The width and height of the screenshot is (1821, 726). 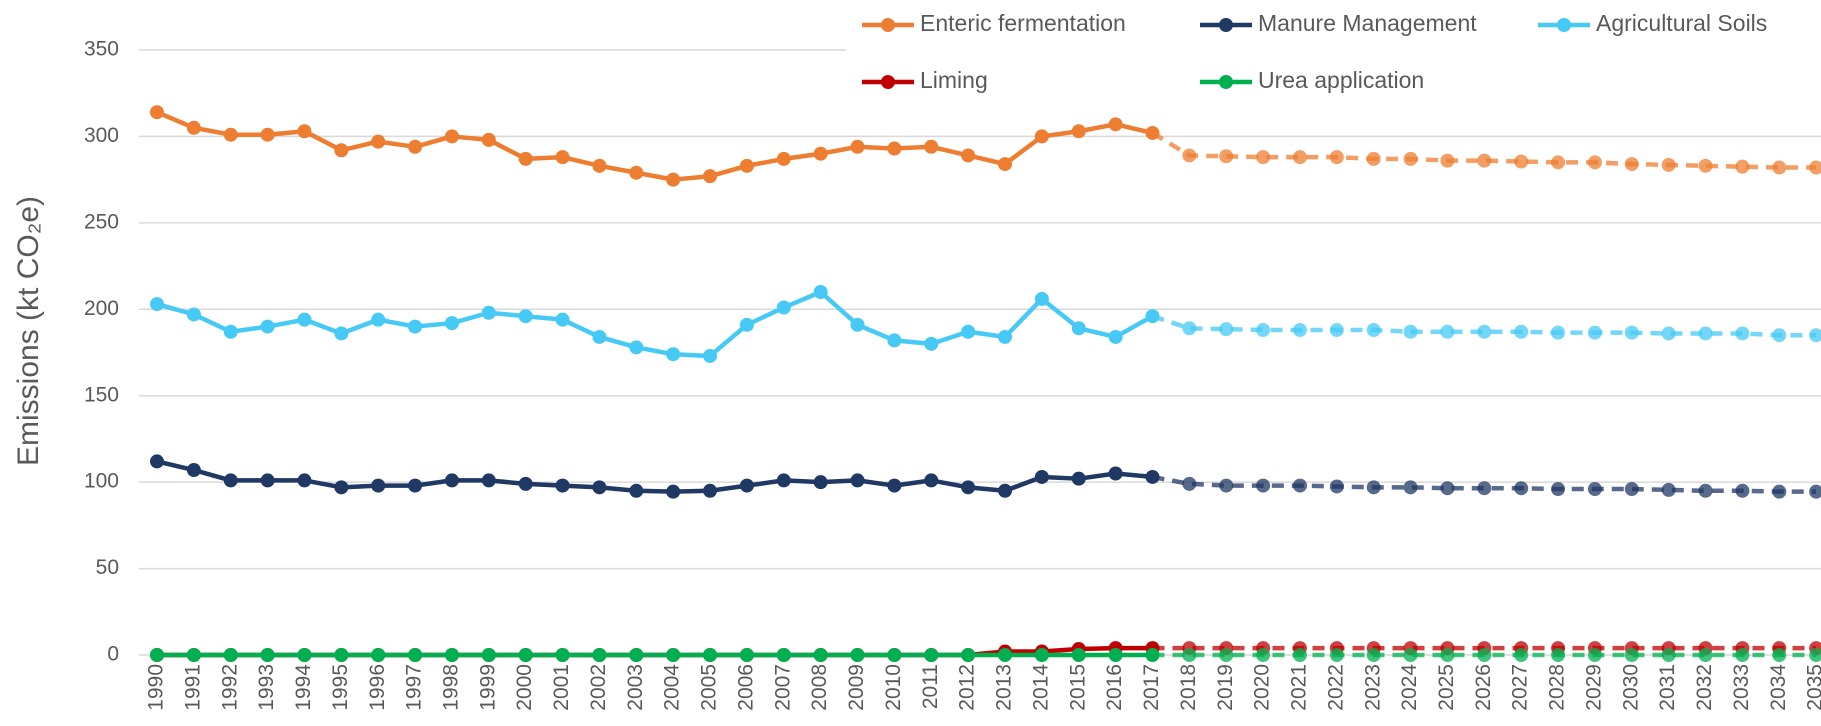 What do you see at coordinates (1335, 687) in the screenshot?
I see `x-tick-label: 2022` at bounding box center [1335, 687].